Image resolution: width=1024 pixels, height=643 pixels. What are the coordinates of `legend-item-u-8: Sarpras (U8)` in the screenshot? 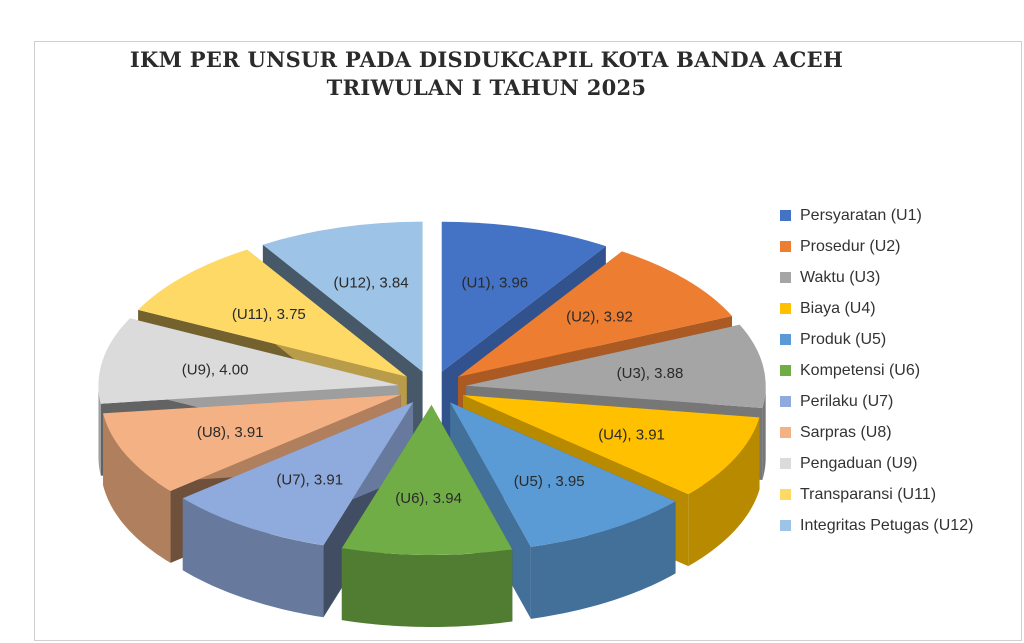 It's located at (900, 432).